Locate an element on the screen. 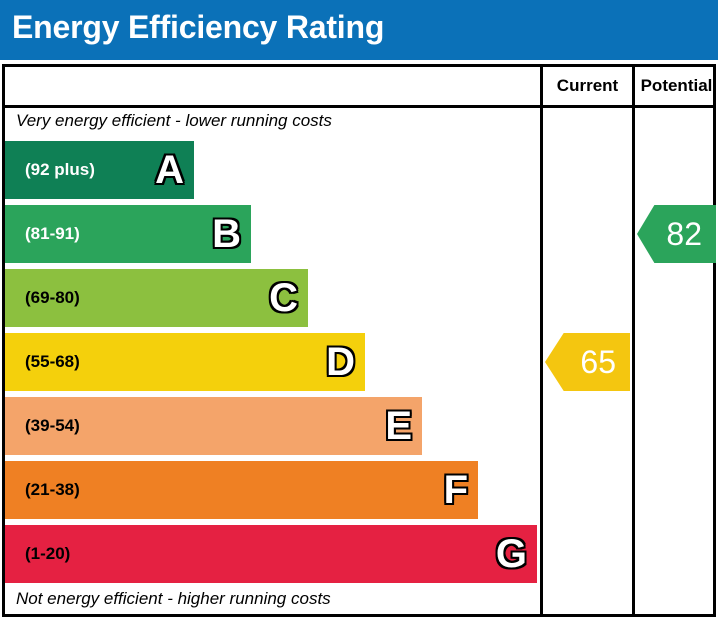 The height and width of the screenshot is (619, 718). rating-value-potential: 82 is located at coordinates (684, 234).